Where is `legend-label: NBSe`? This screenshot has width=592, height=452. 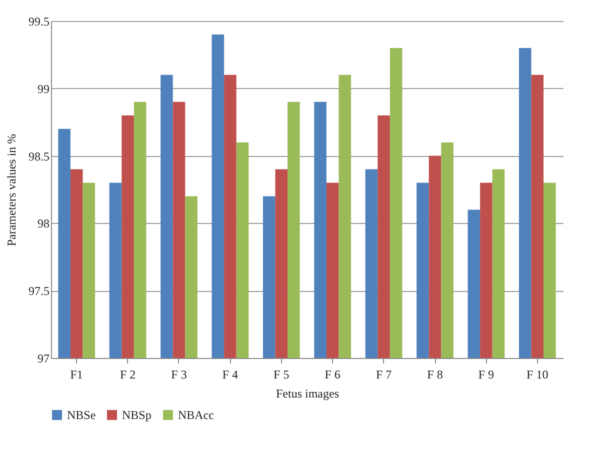 legend-label: NBSe is located at coordinates (81, 415).